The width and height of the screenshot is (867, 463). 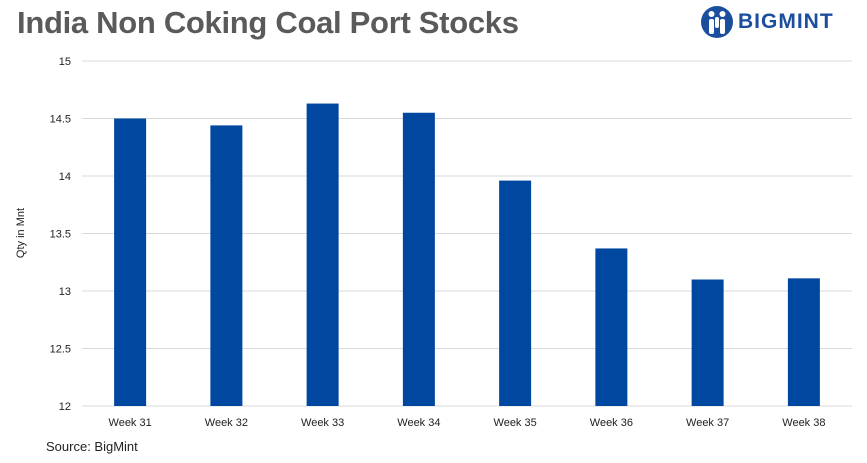 I want to click on x-tick-label: Week 36, so click(x=611, y=423).